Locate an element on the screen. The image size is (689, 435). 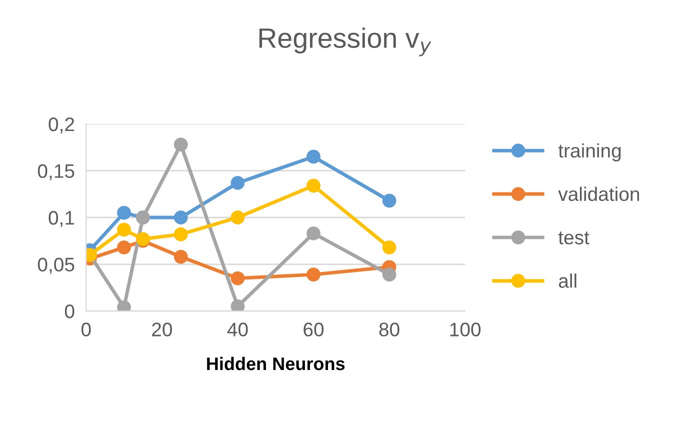
y-tick-label: 0 is located at coordinates (69, 311).